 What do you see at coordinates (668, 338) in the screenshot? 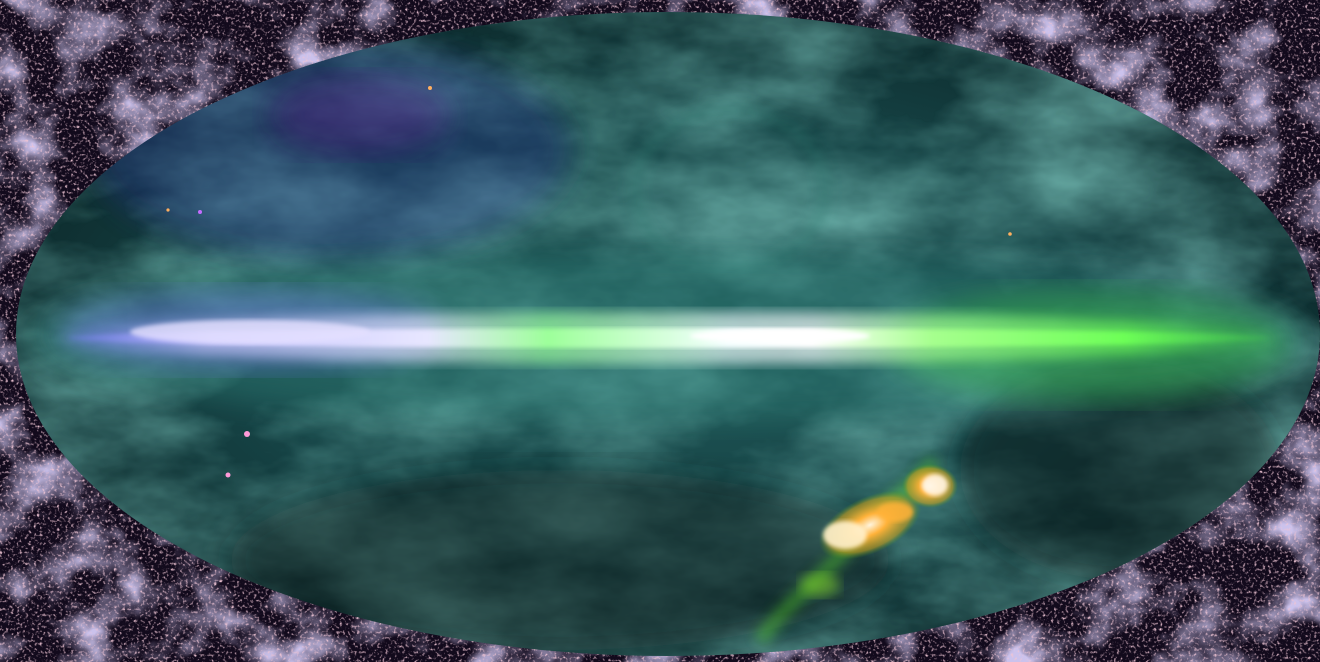
I see `galactic-plane` at bounding box center [668, 338].